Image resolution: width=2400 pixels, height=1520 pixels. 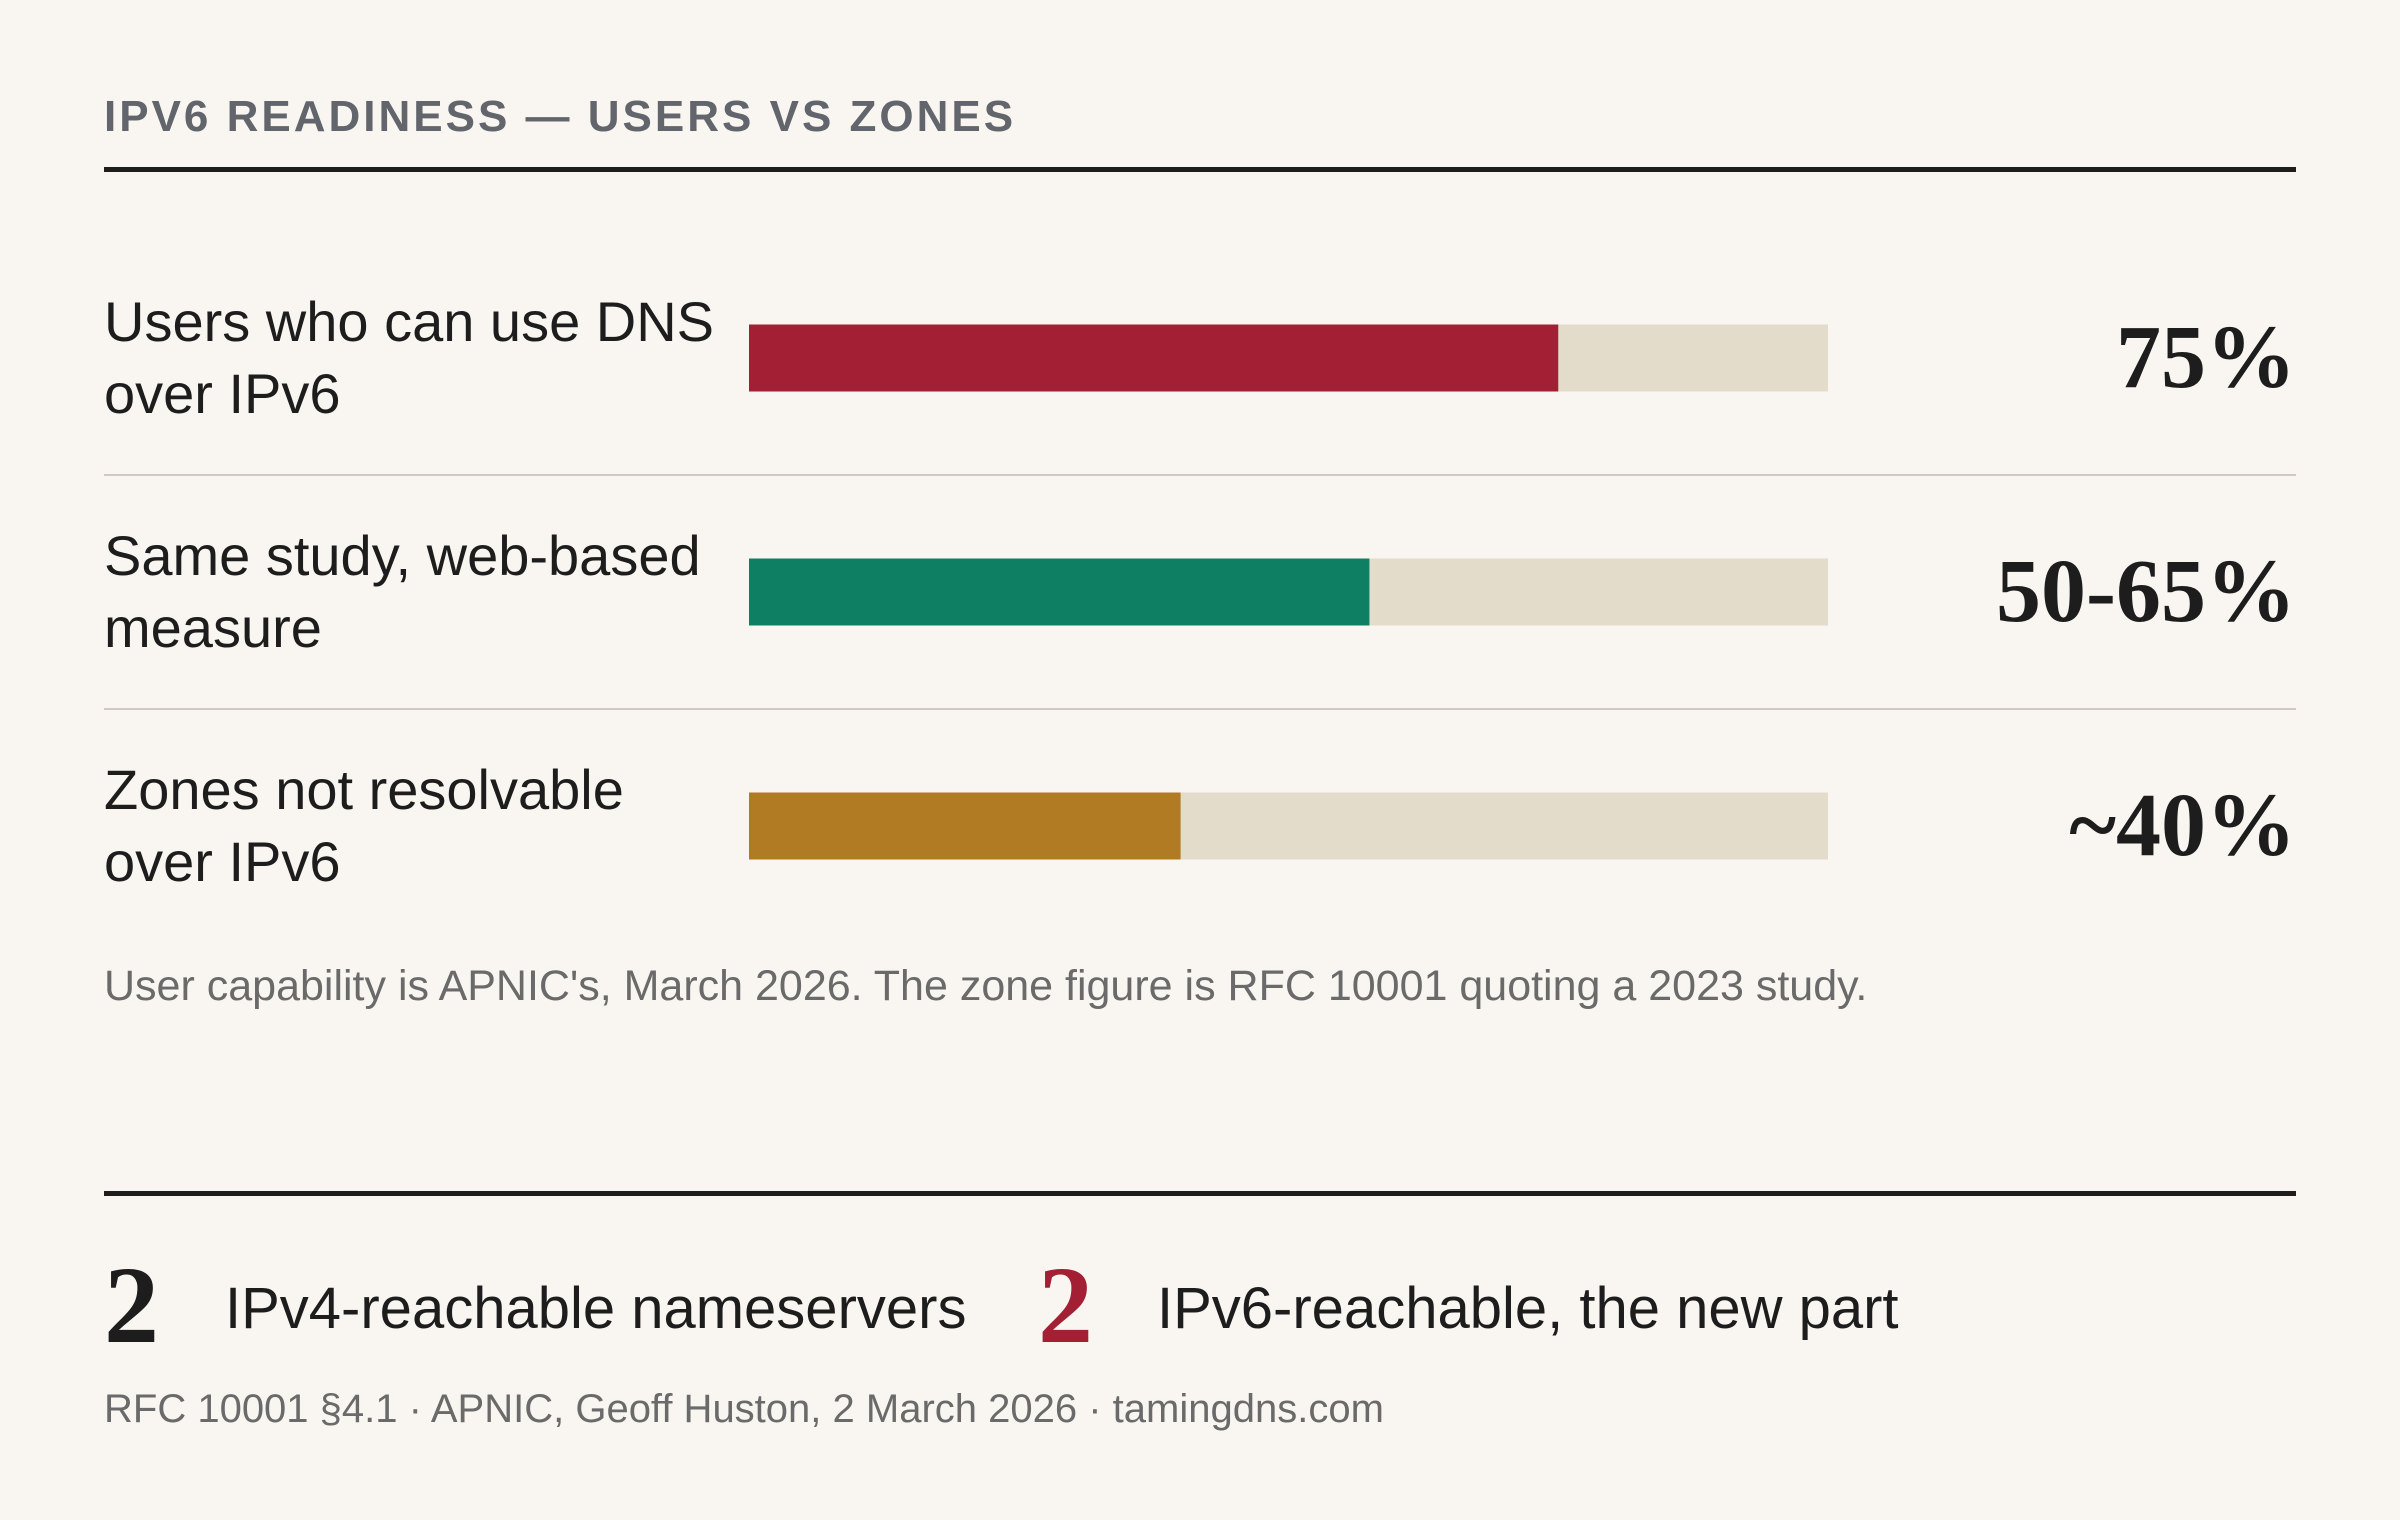 What do you see at coordinates (560, 116) in the screenshot?
I see `chart-title: IPV6 READINESS — USERS VS ZONES` at bounding box center [560, 116].